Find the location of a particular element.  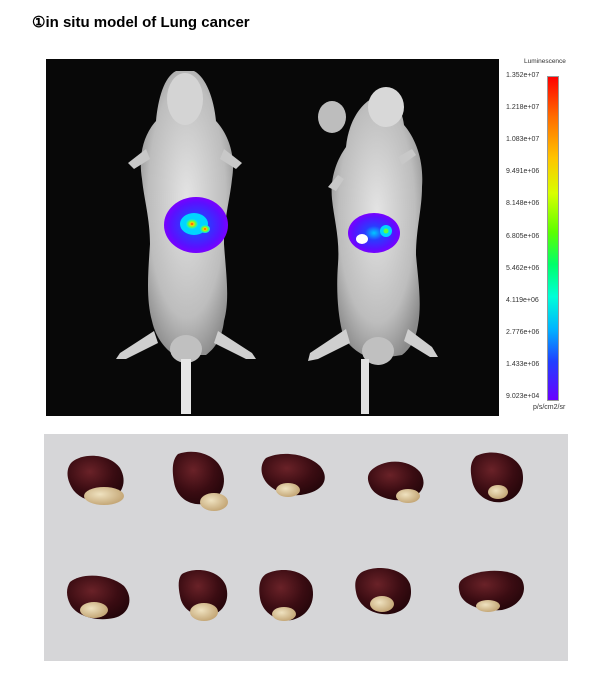

color-scale-bar is located at coordinates (553, 238).